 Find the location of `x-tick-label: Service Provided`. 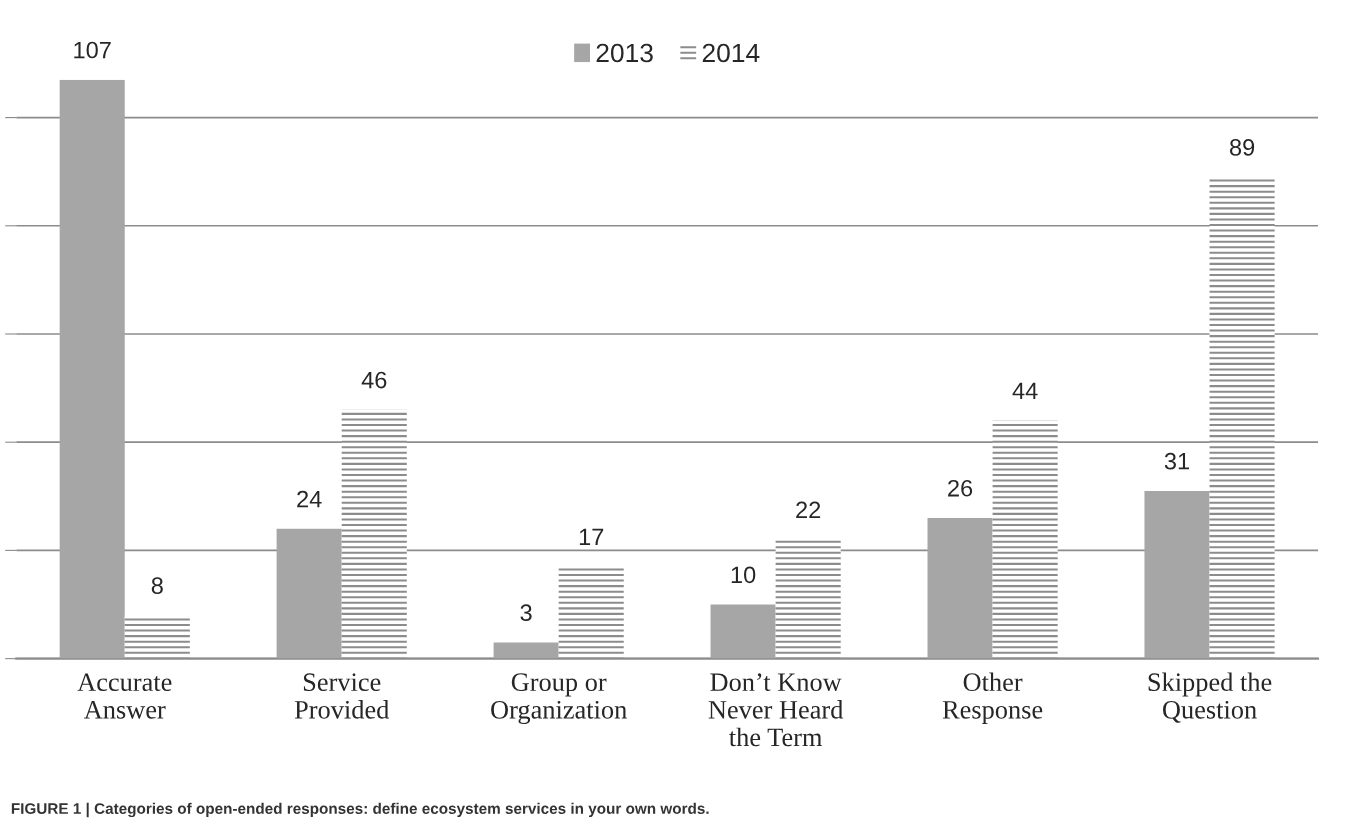

x-tick-label: Service Provided is located at coordinates (342, 696).